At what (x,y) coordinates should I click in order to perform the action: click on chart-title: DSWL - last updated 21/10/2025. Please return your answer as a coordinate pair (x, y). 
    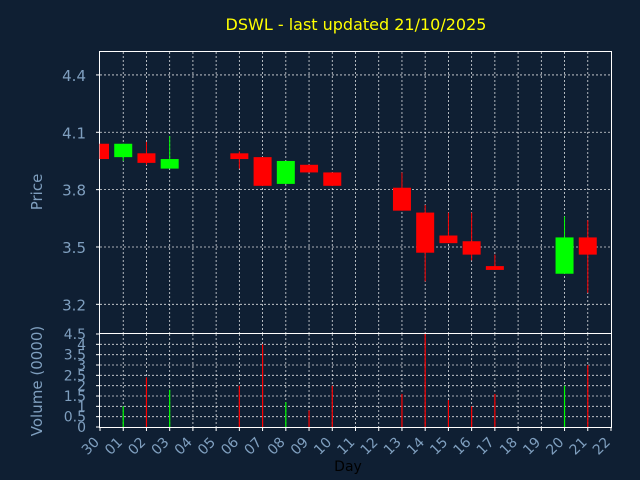
    Looking at the image, I should click on (356, 24).